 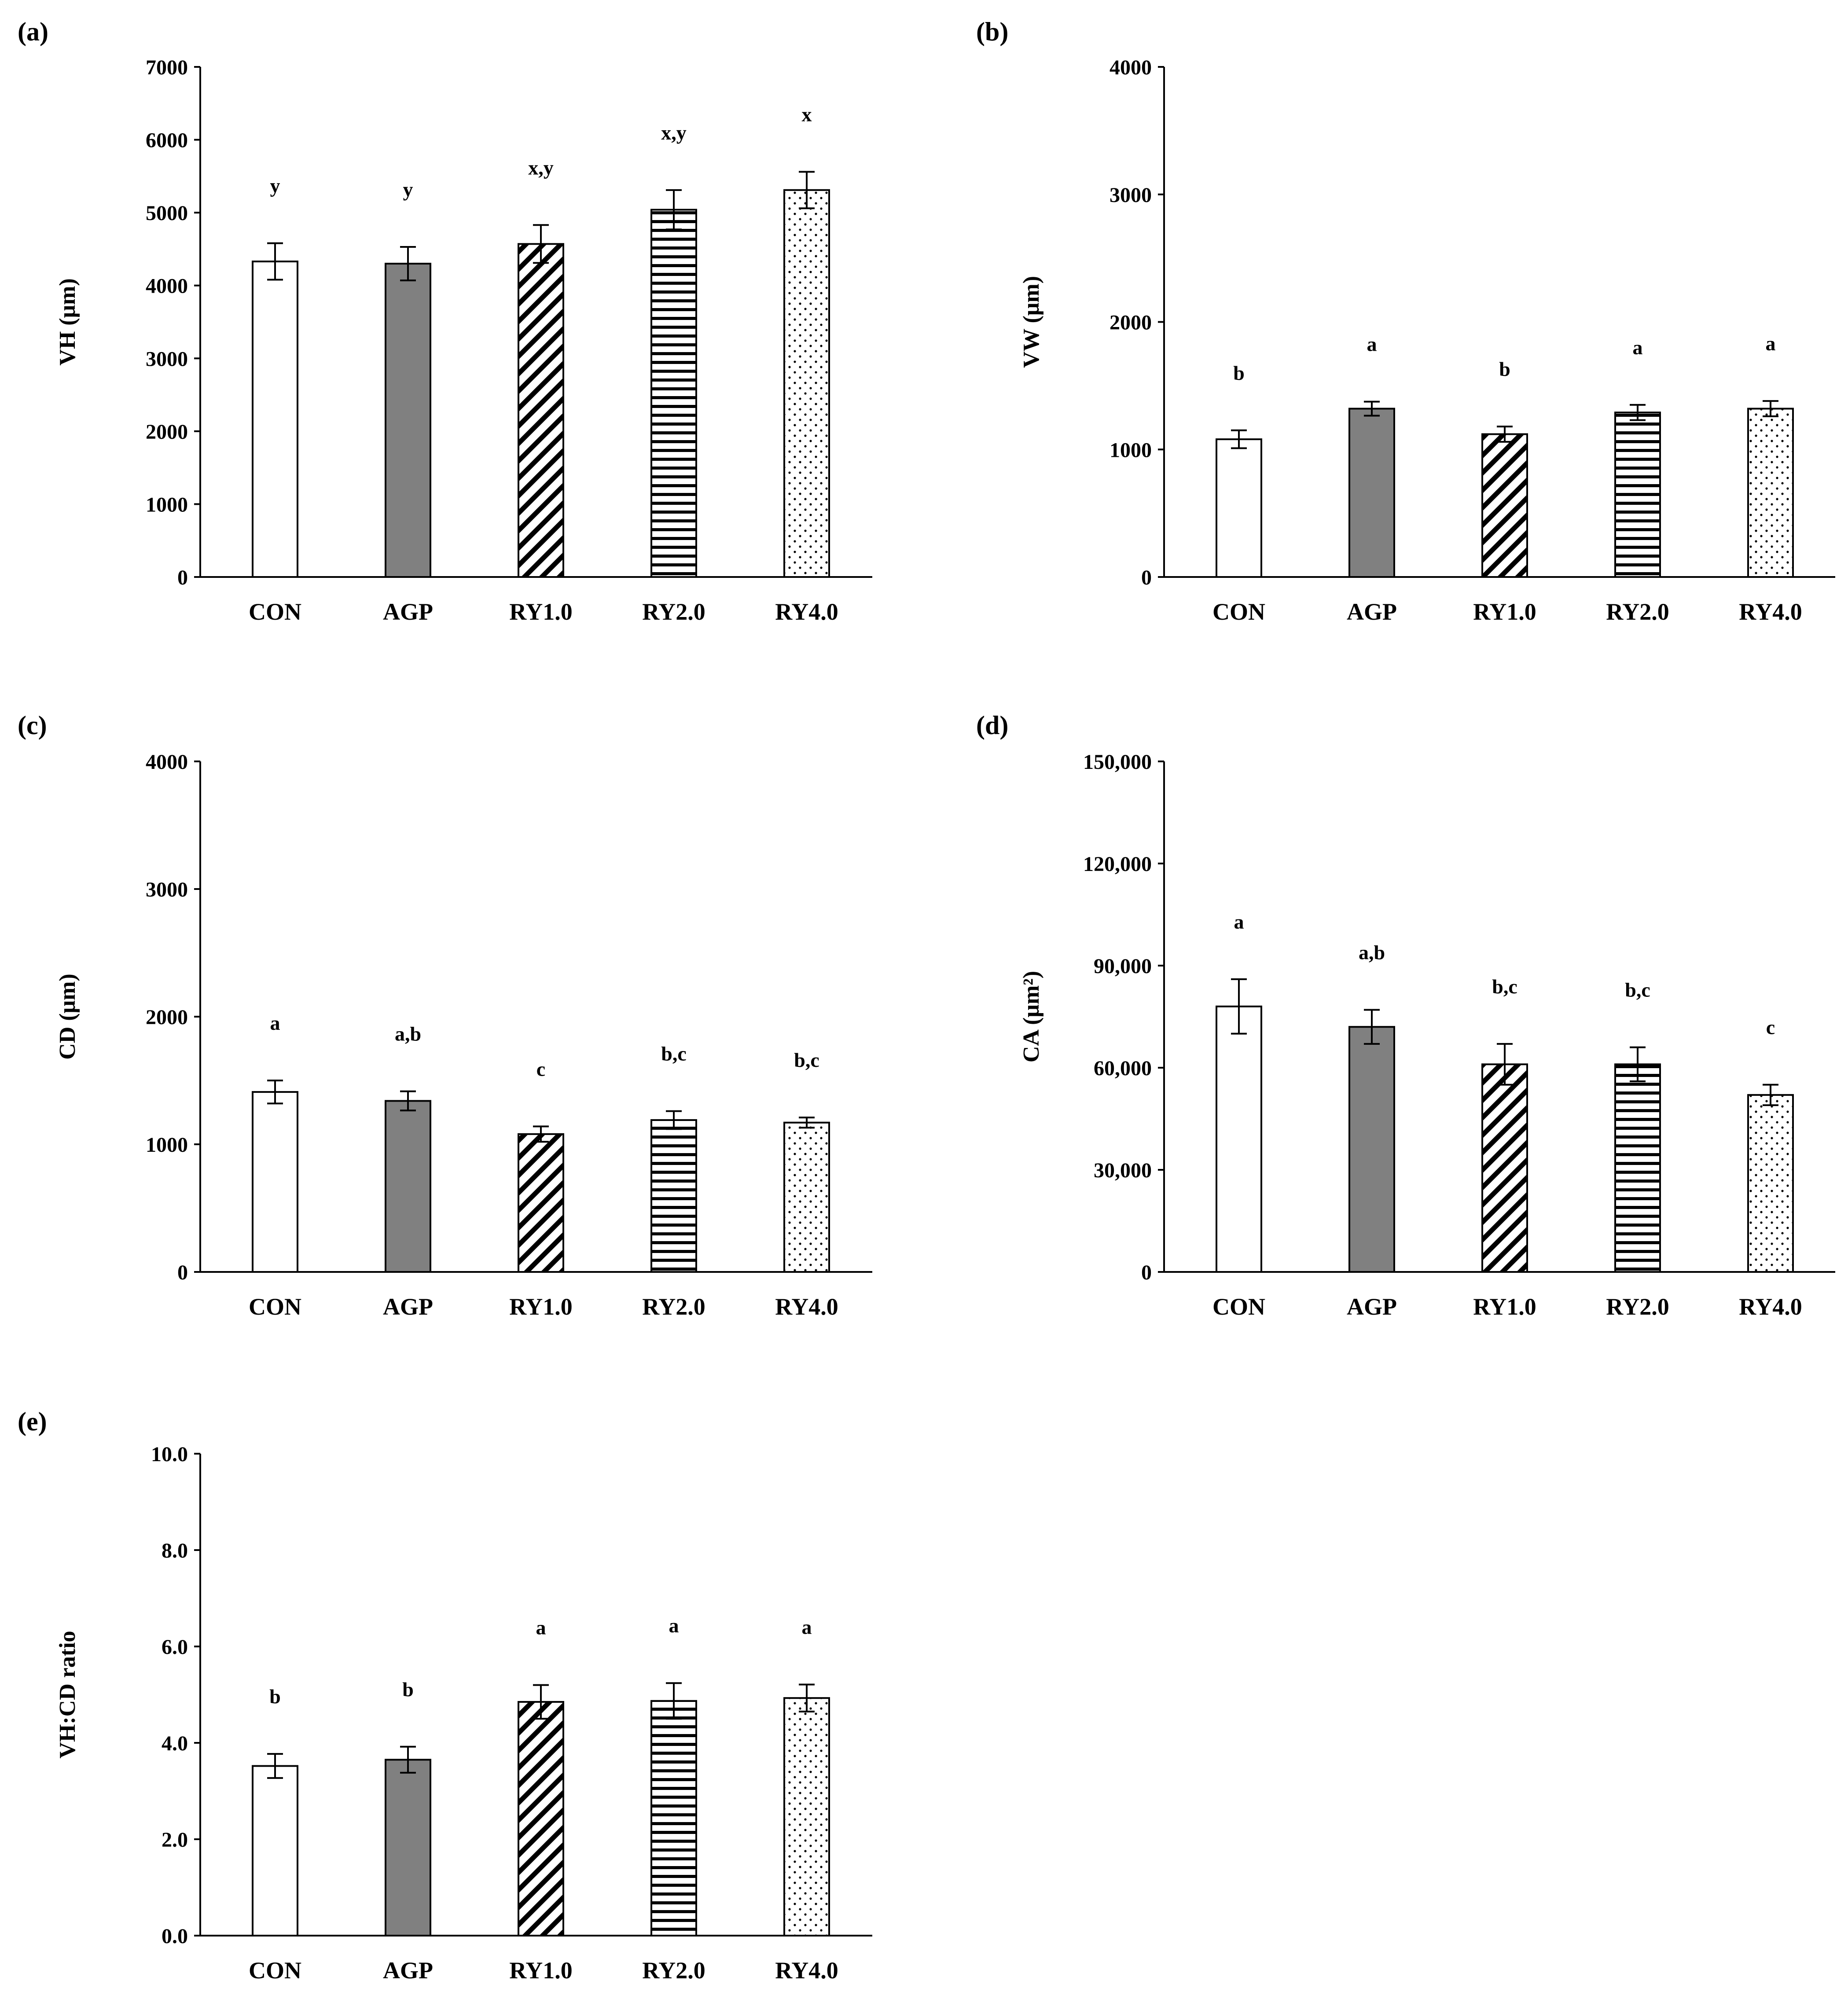 I want to click on y-tick-label: 8.0, so click(x=175, y=1550).